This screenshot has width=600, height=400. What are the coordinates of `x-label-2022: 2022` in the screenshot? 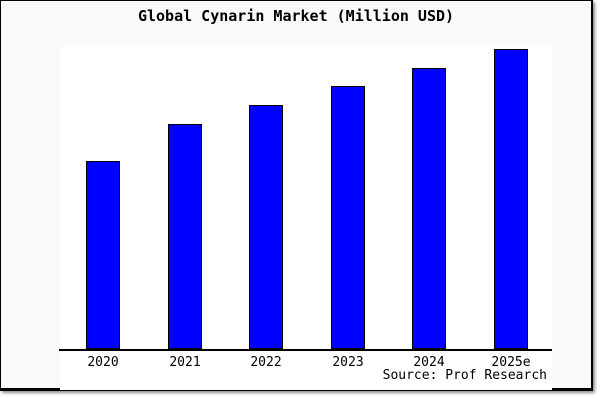 It's located at (266, 362).